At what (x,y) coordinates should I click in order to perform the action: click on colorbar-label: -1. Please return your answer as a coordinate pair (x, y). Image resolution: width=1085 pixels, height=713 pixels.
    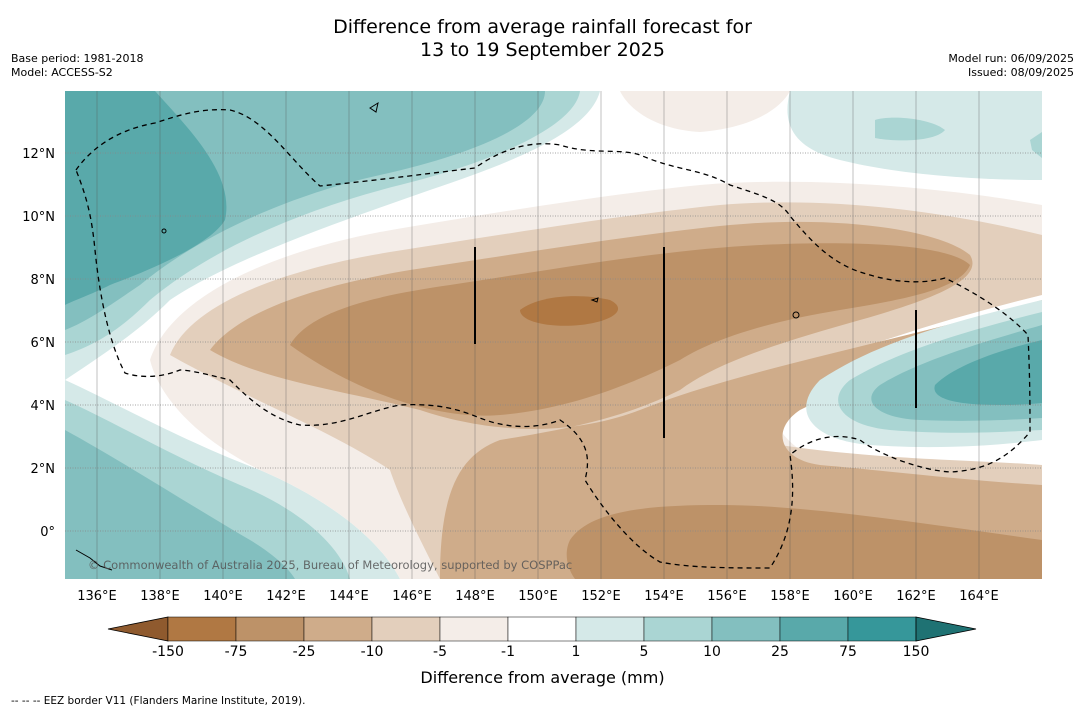
    Looking at the image, I should click on (508, 652).